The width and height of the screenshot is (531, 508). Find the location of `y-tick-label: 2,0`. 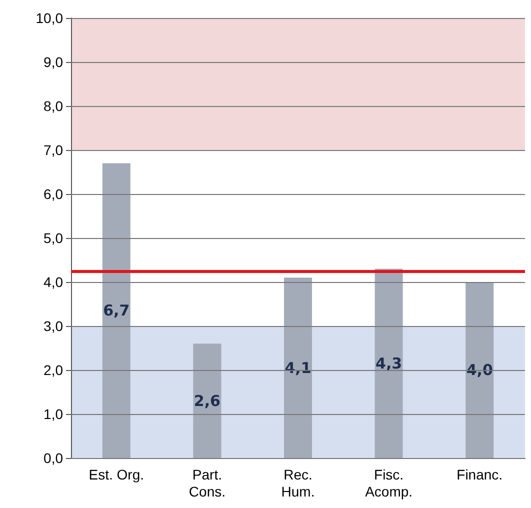

y-tick-label: 2,0 is located at coordinates (54, 370).